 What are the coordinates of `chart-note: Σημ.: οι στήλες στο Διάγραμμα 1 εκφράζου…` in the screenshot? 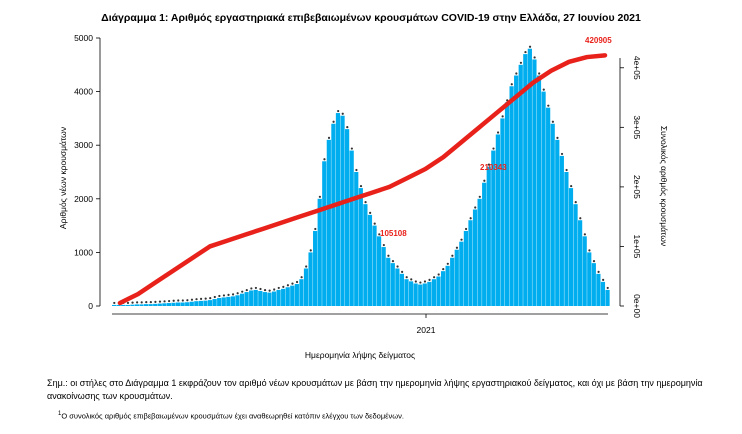 It's located at (375, 389).